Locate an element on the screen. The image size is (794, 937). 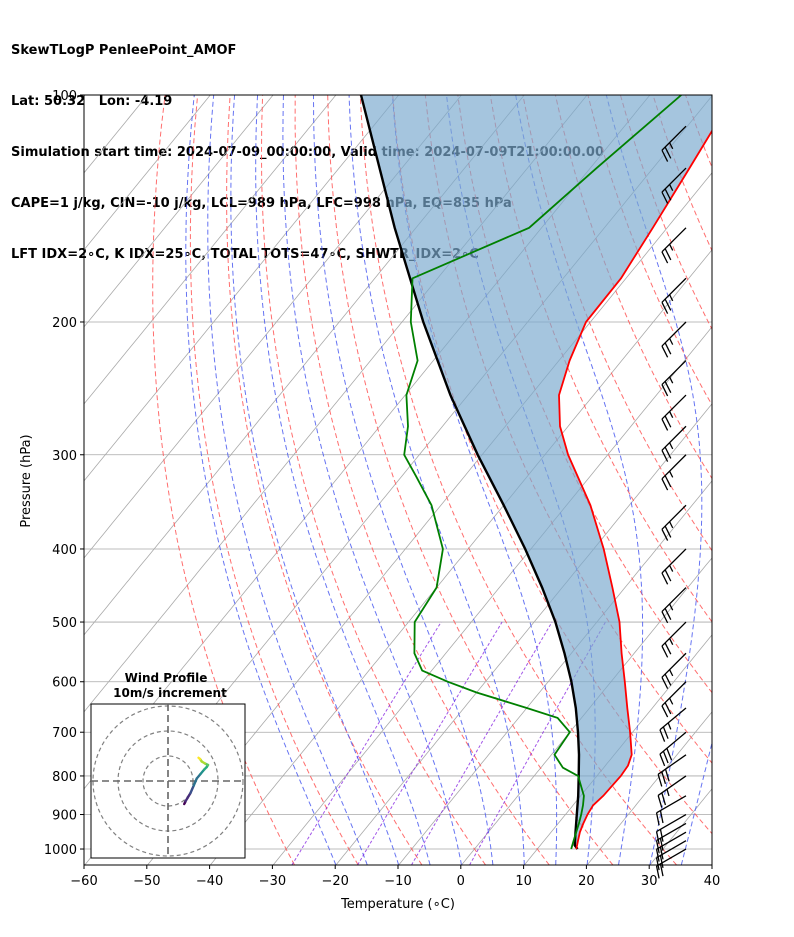
y-tick-label: 1000 is located at coordinates (60, 850).